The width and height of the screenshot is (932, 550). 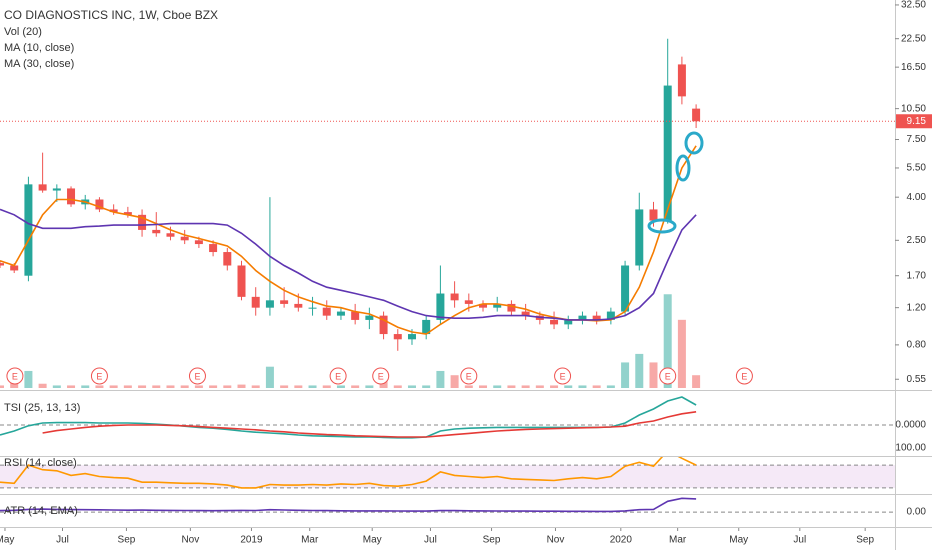 What do you see at coordinates (917, 512) in the screenshot?
I see `y-tick-label: 0.00` at bounding box center [917, 512].